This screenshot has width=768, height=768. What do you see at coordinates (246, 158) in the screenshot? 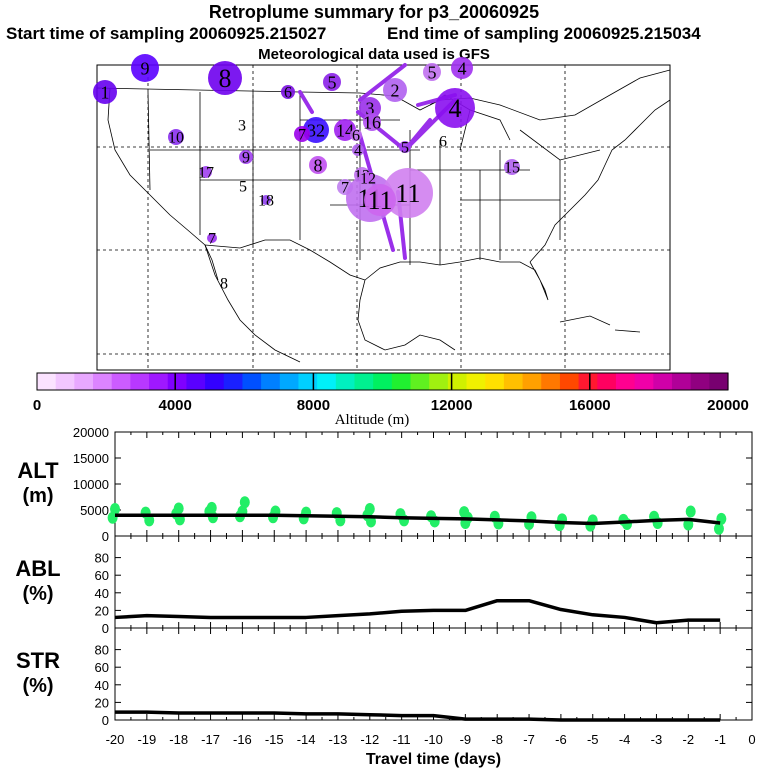
I see `plume-marker-label: 9` at bounding box center [246, 158].